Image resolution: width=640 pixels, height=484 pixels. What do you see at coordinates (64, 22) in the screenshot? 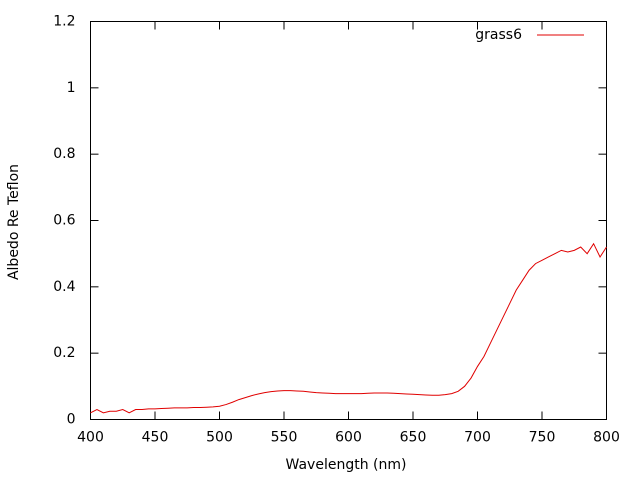
I see `y-tick-label: 1.2` at bounding box center [64, 22].